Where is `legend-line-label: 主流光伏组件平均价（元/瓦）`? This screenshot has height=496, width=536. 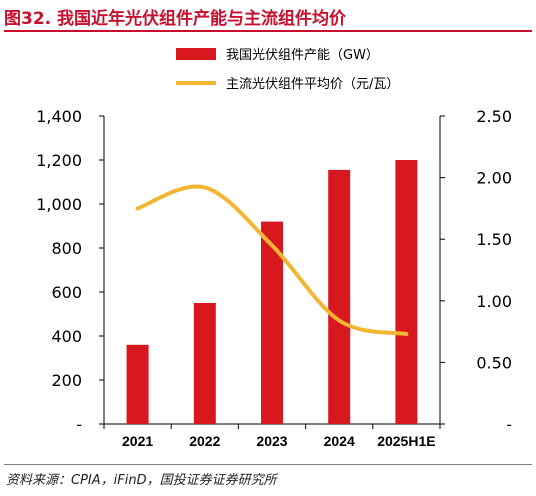 legend-line-label: 主流光伏组件平均价（元/瓦） is located at coordinates (312, 84).